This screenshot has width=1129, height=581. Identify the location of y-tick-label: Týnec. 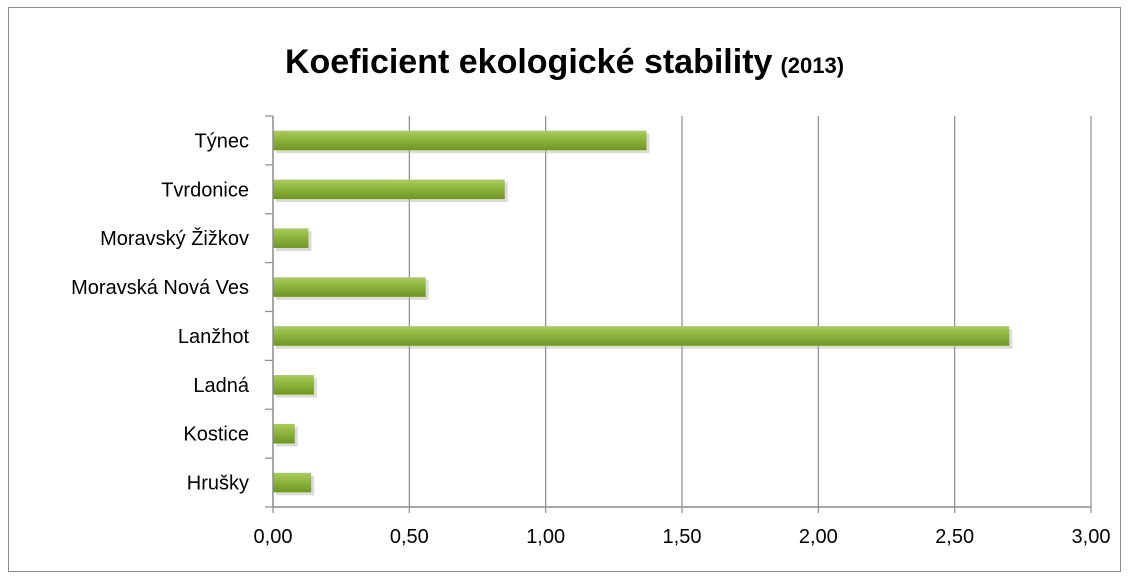
(222, 141).